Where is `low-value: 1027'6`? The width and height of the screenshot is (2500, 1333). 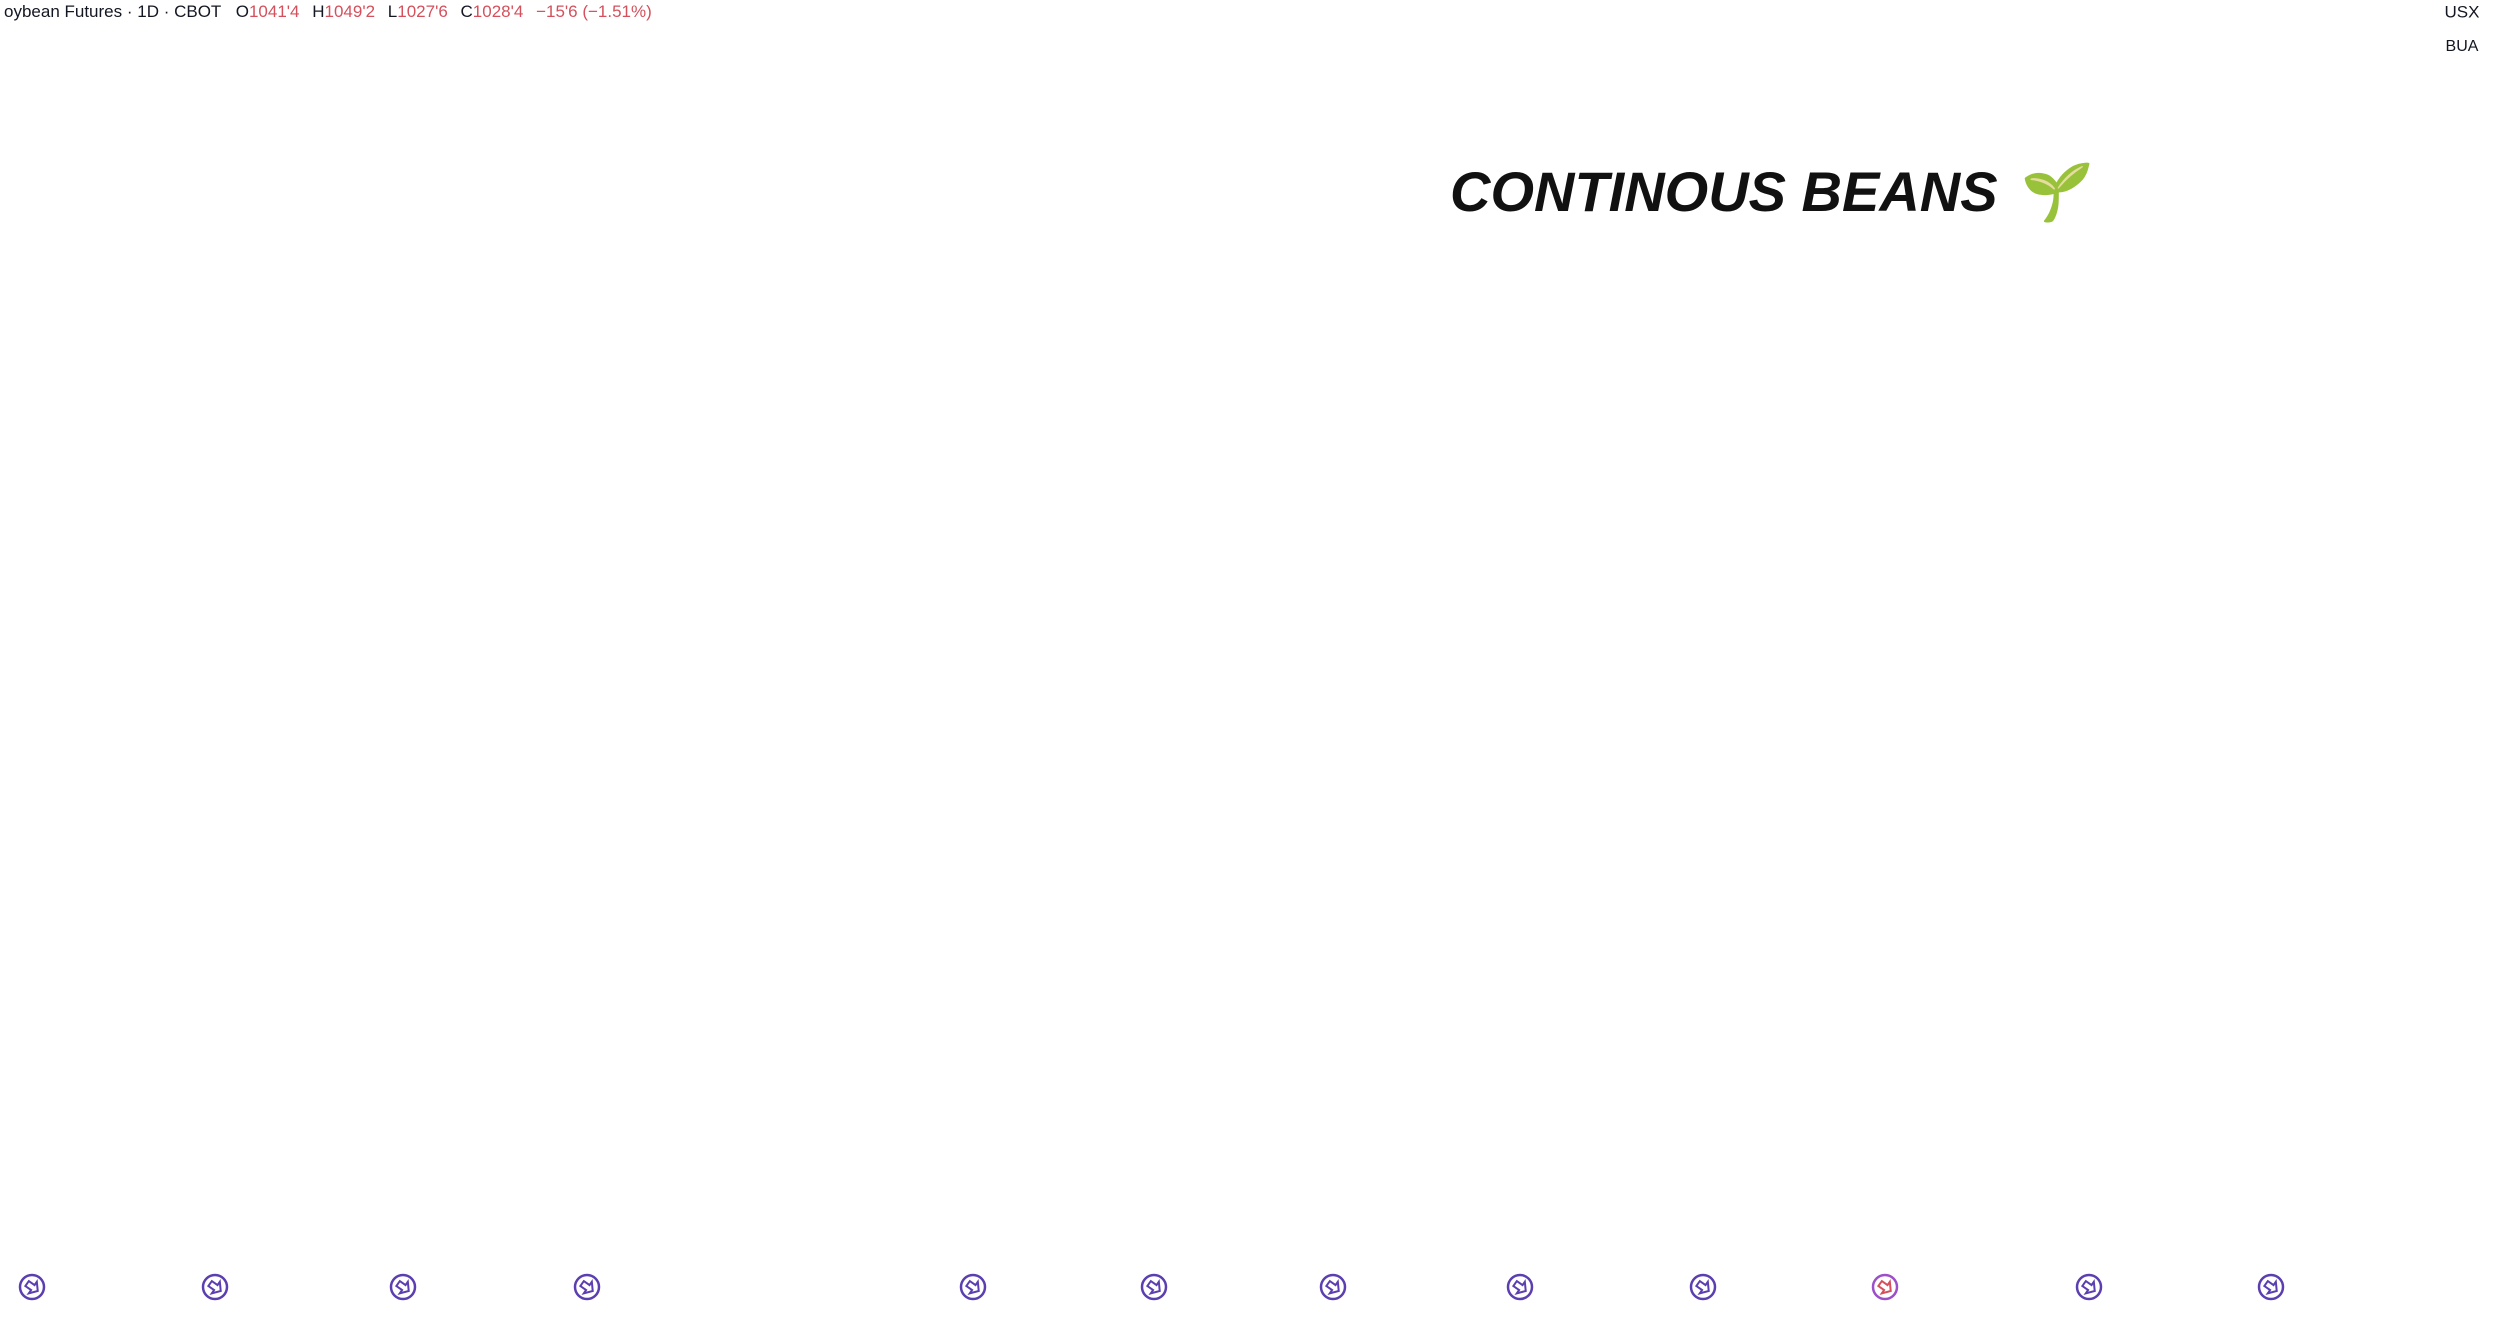
low-value: 1027'6 is located at coordinates (422, 11).